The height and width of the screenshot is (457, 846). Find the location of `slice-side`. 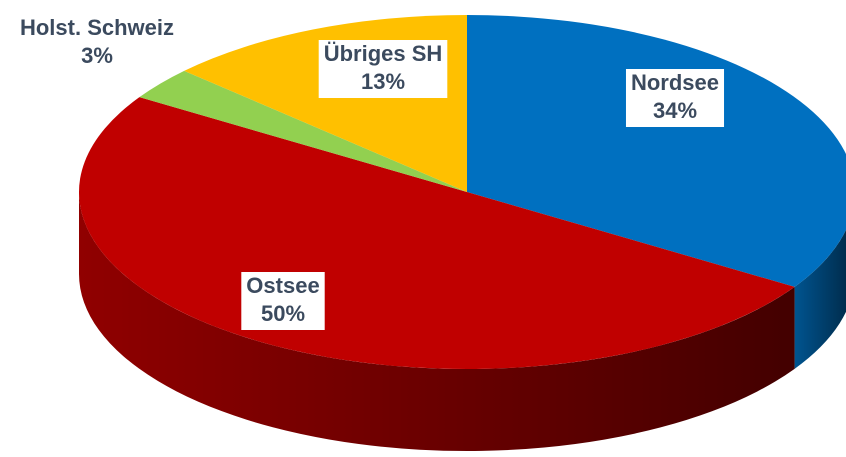

slice-side is located at coordinates (820, 299).